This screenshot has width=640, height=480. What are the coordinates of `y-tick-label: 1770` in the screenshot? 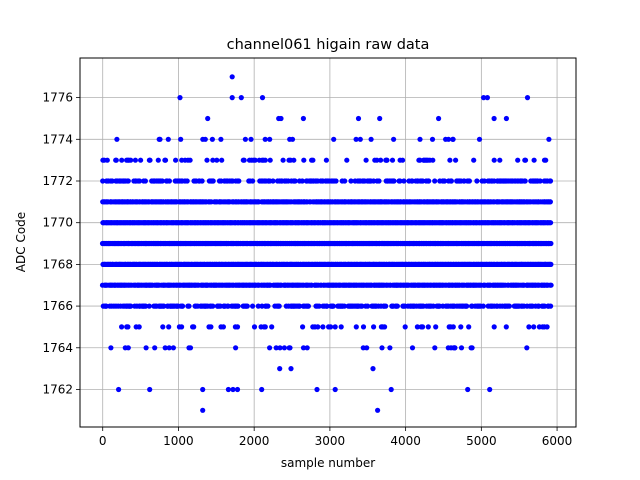 It's located at (57, 223).